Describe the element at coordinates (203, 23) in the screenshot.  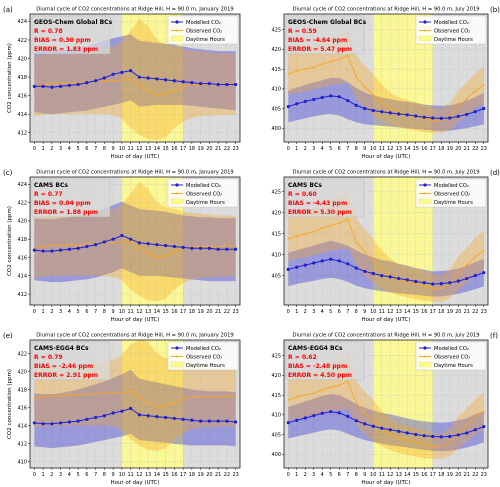
I see `legend-modelled-label: Modelled CO₂` at that location.